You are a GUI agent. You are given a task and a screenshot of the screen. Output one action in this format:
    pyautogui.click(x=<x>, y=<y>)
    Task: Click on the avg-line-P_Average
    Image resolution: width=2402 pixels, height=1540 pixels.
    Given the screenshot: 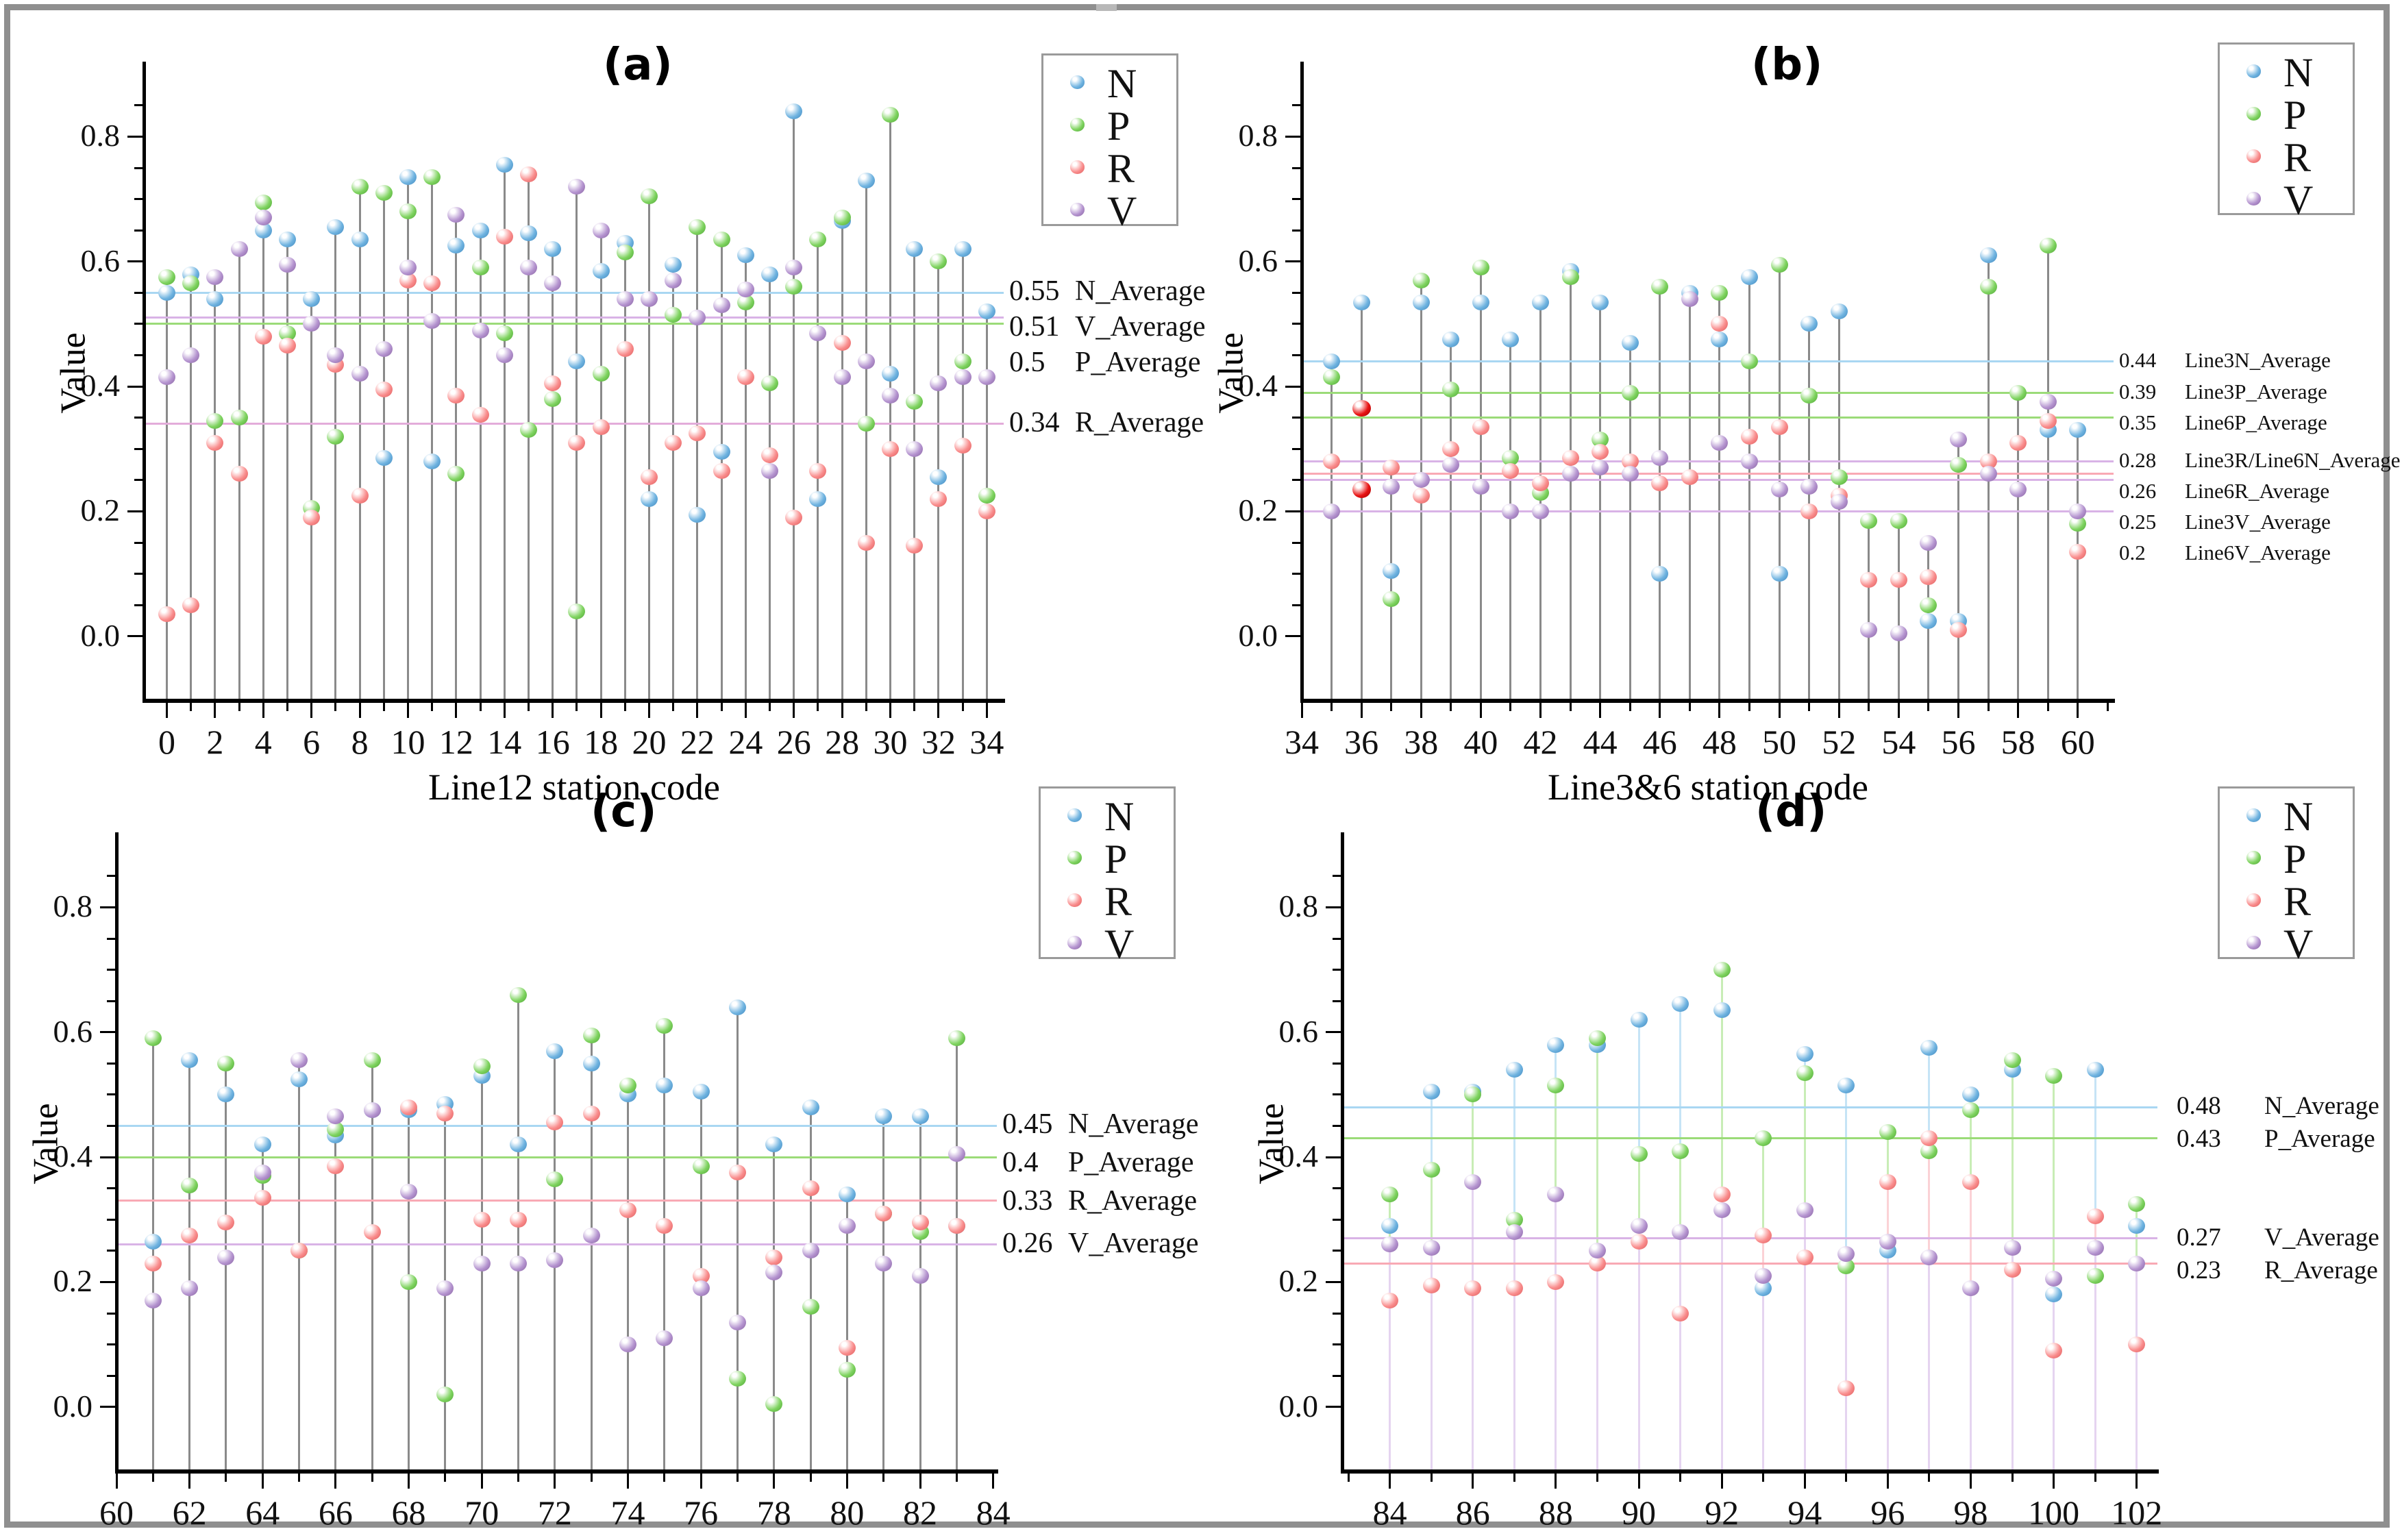 What is the action you would take?
    pyautogui.click(x=556, y=1157)
    